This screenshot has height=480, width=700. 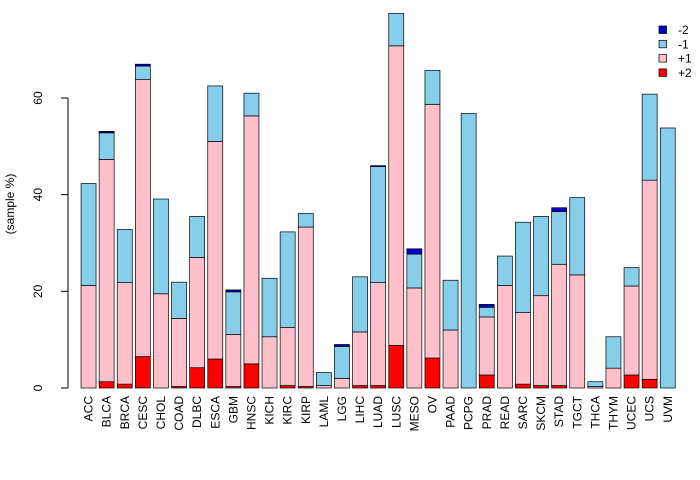 I want to click on bar-meso-minus2, so click(x=414, y=251).